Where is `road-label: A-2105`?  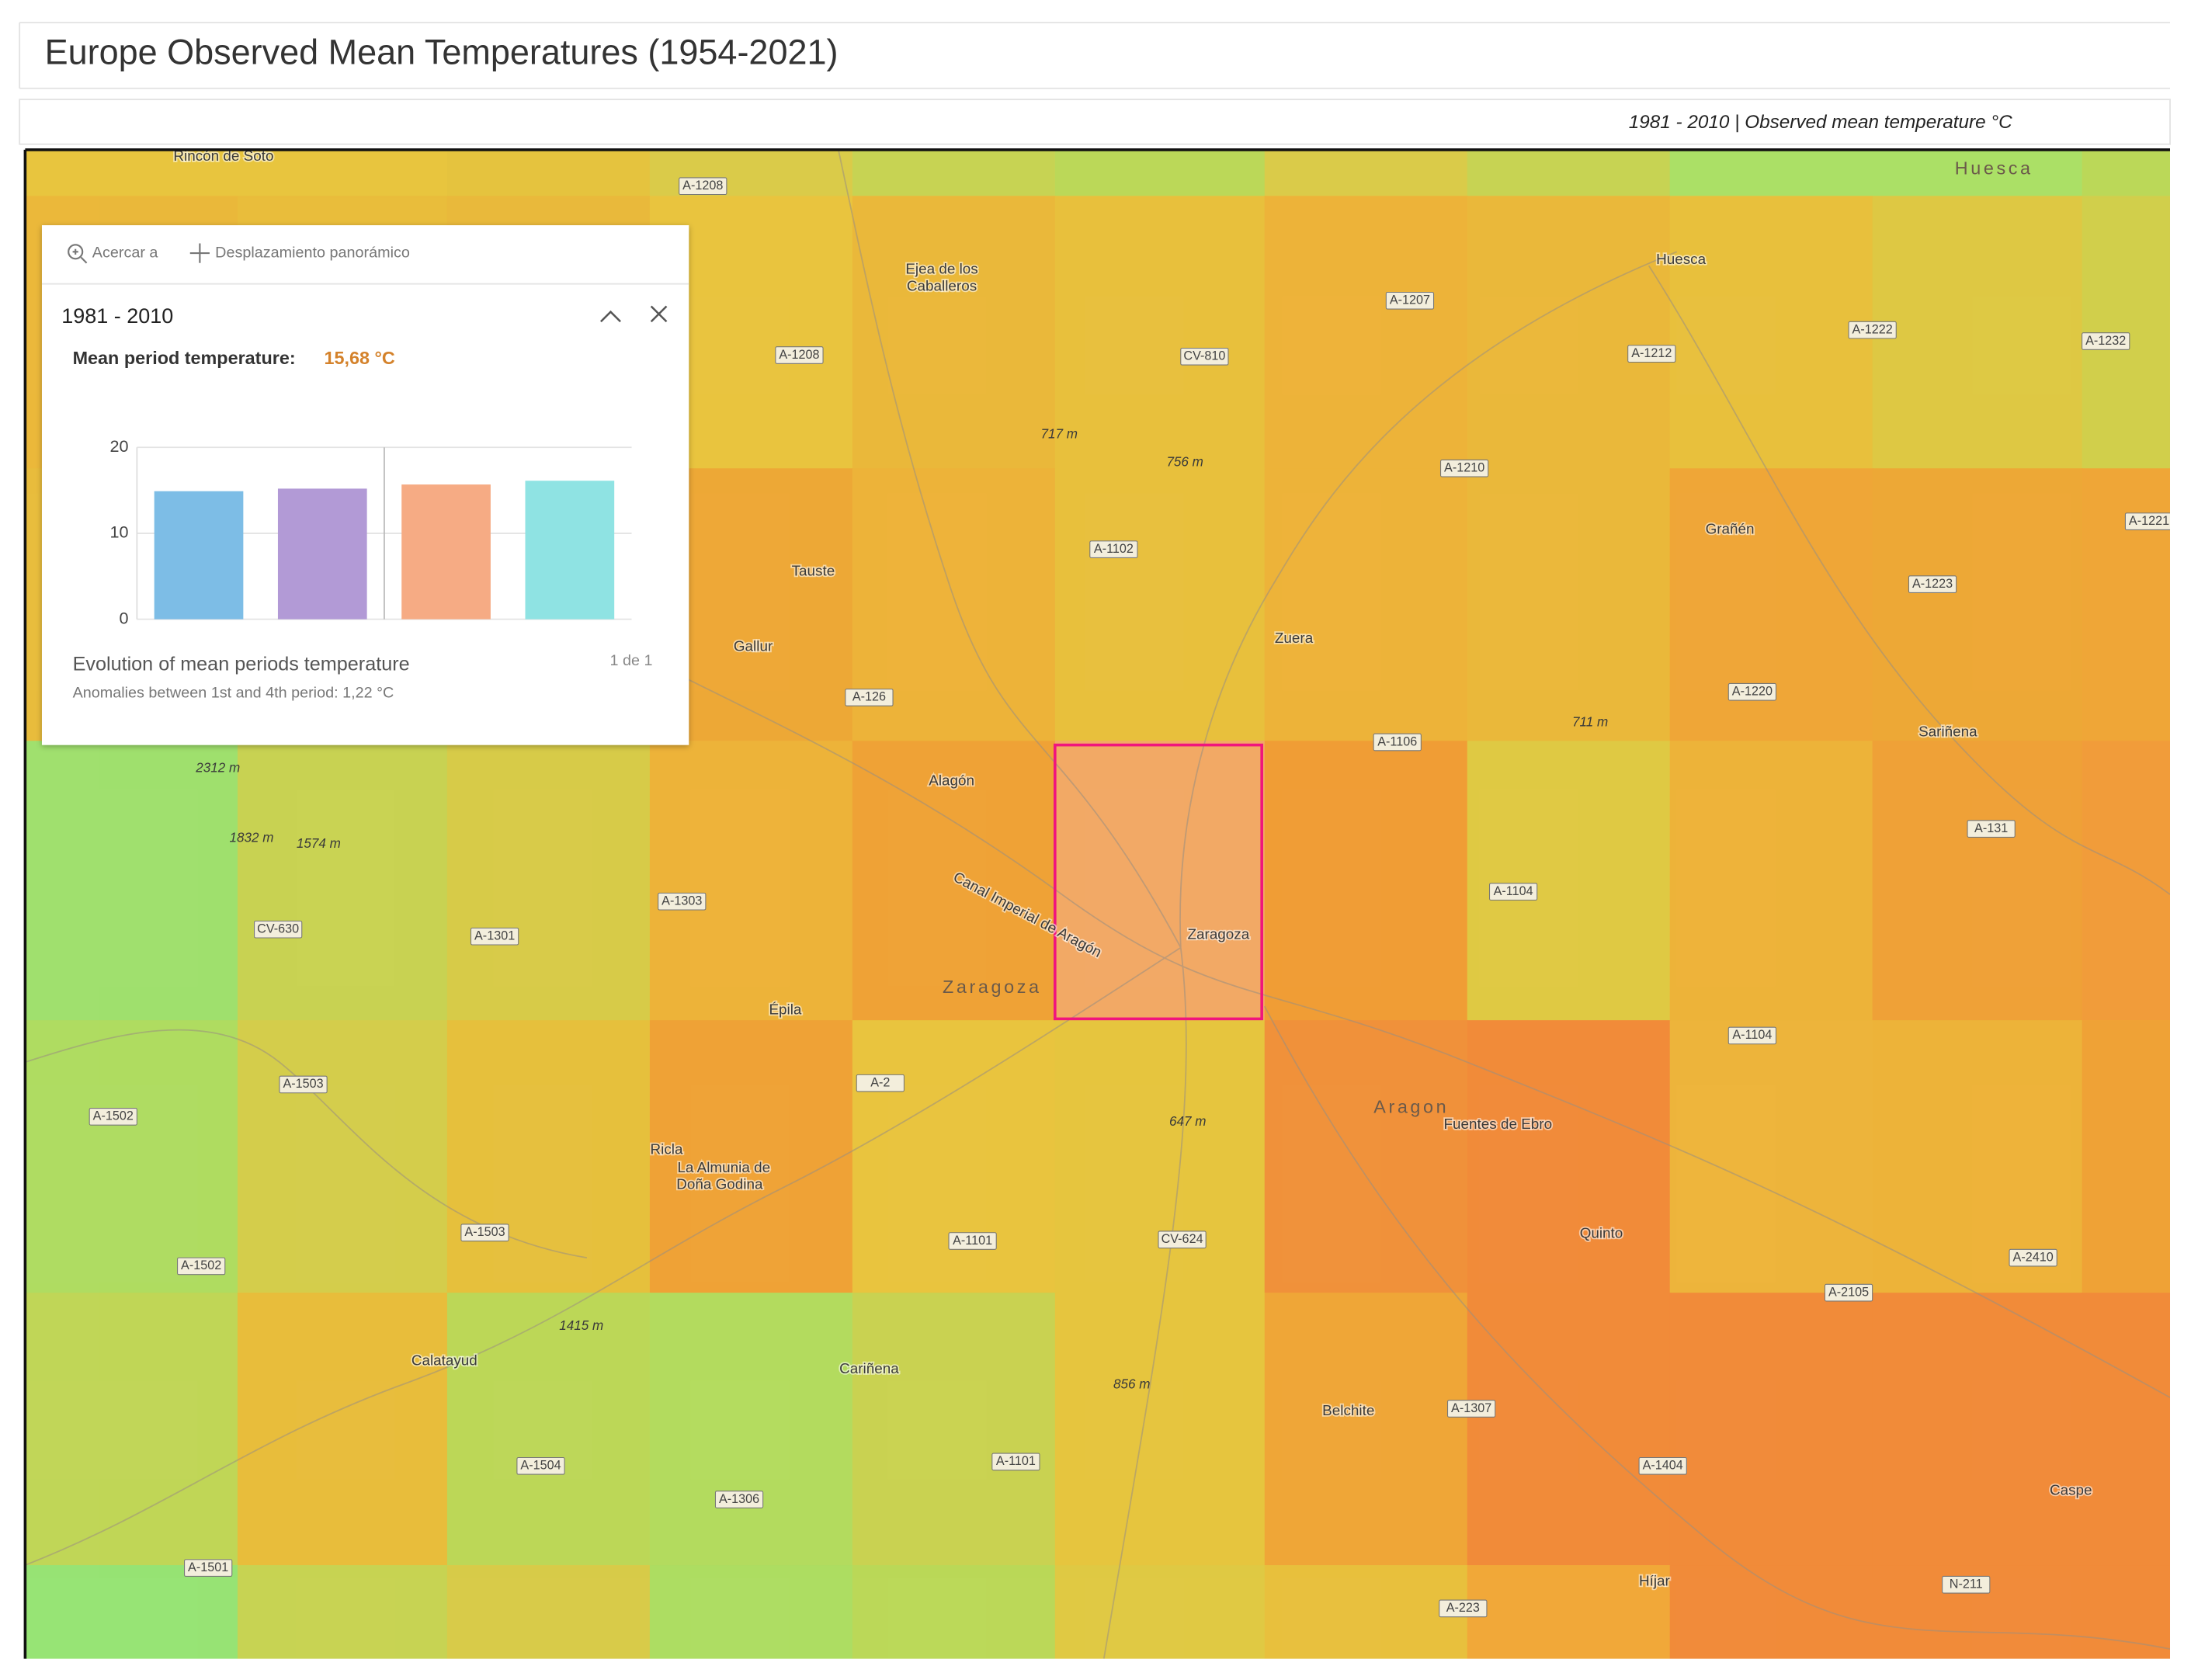 road-label: A-2105 is located at coordinates (1848, 1292).